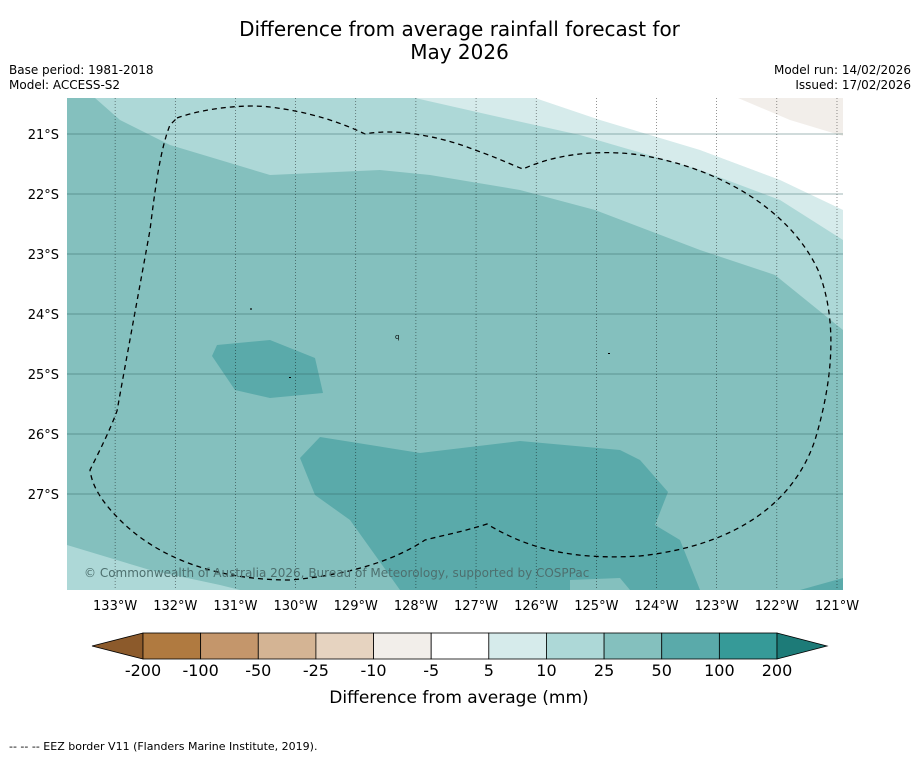 This screenshot has height=758, width=919. I want to click on colorbar-tick-label: 10, so click(546, 670).